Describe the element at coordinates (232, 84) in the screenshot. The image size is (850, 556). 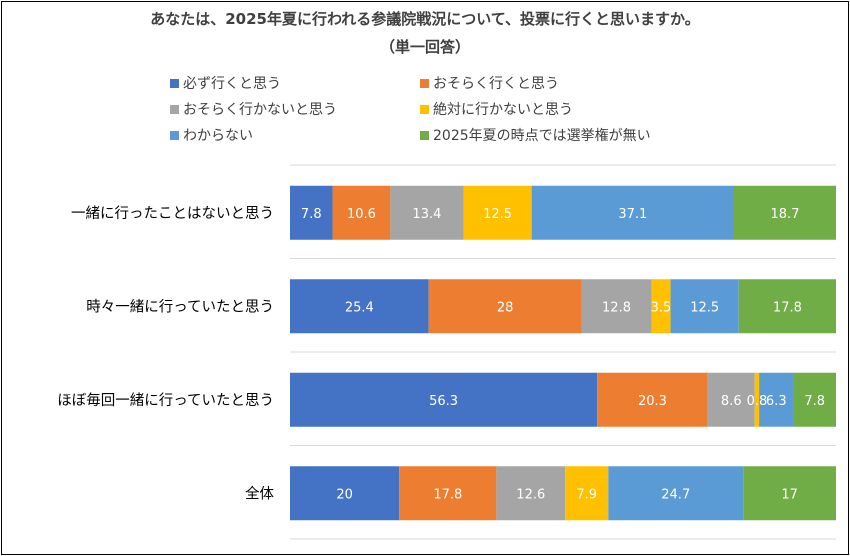
I see `legend-label: 必ず行くと思う` at that location.